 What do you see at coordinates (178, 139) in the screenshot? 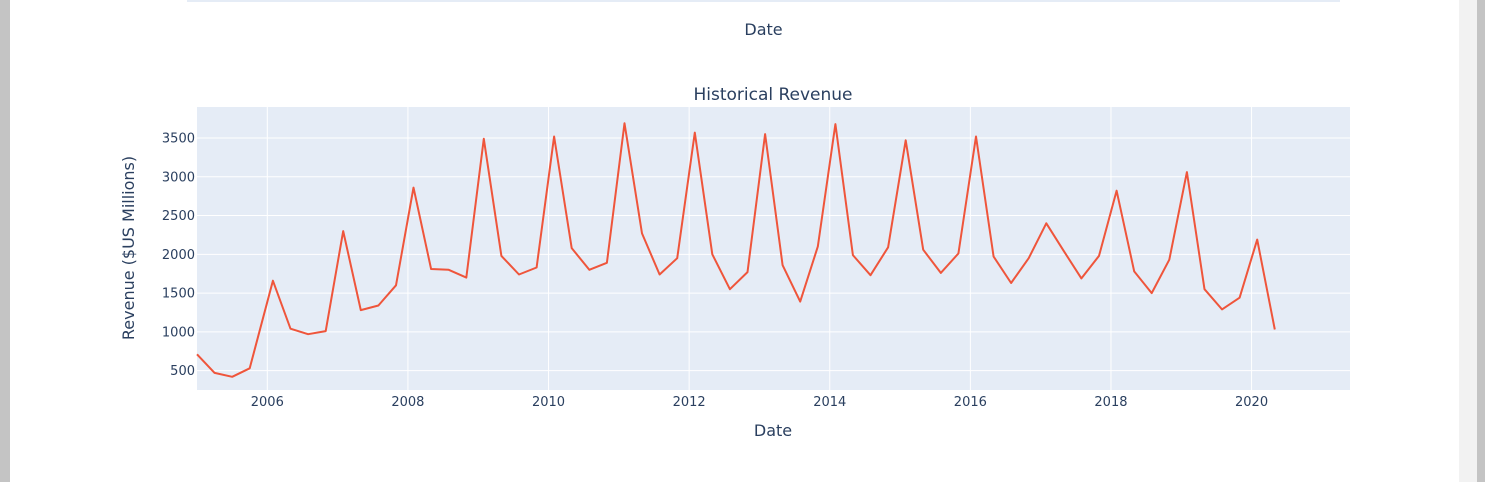
I see `y-tick-label: 3500` at bounding box center [178, 139].